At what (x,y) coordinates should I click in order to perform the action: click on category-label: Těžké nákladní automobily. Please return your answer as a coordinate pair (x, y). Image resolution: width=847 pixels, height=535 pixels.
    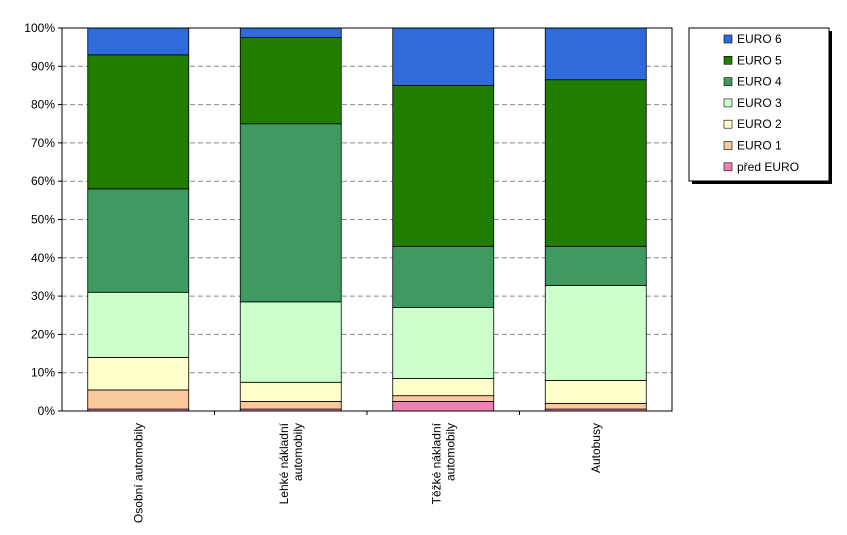
    Looking at the image, I should click on (443, 463).